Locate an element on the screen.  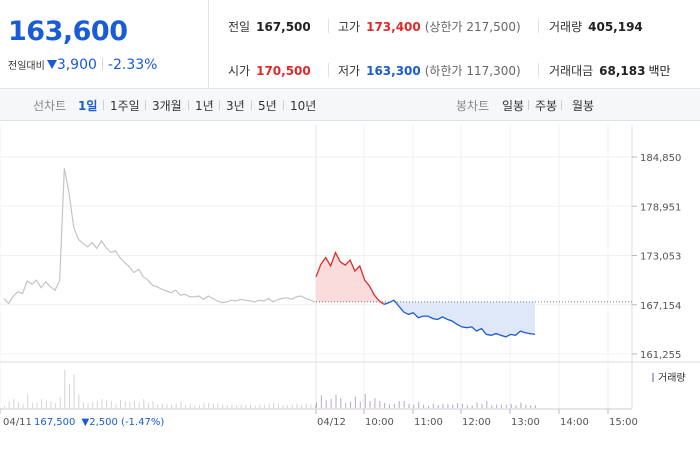
y-tick-label: 184,850 is located at coordinates (660, 158).